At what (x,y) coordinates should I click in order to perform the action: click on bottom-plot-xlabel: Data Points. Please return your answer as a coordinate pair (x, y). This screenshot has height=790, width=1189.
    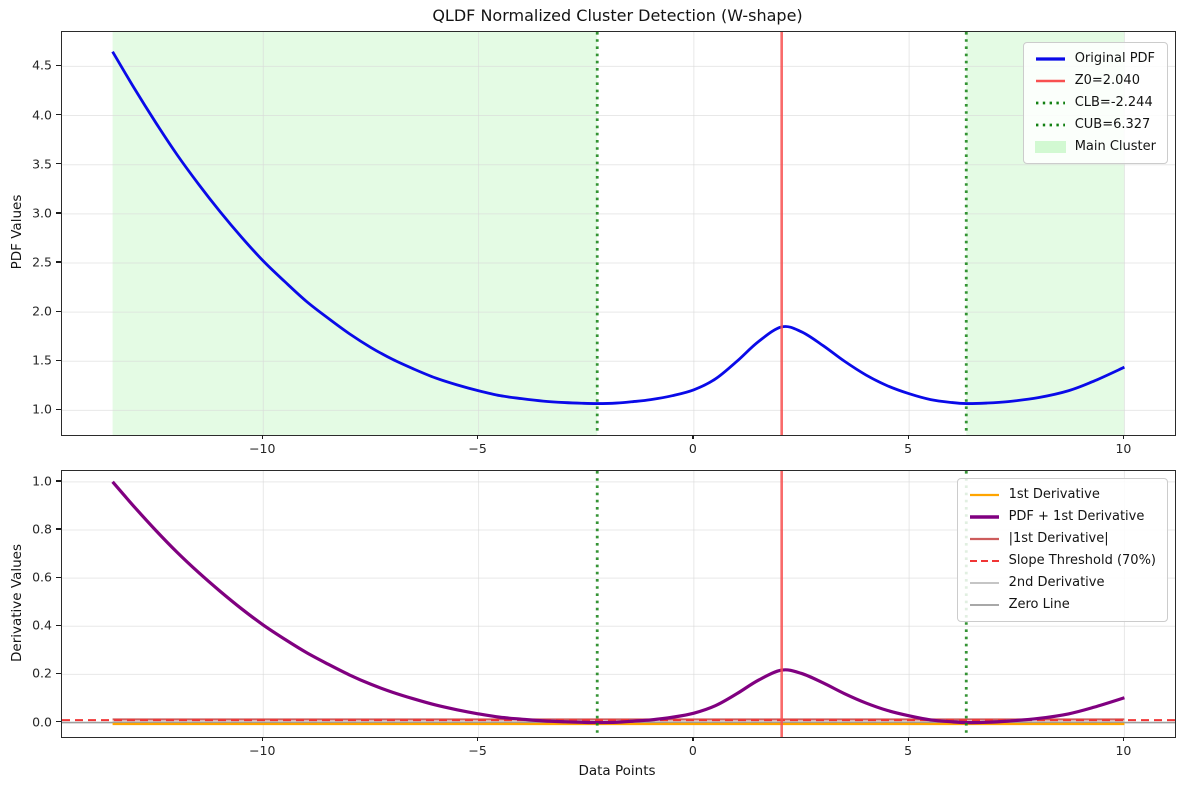
    Looking at the image, I should click on (617, 771).